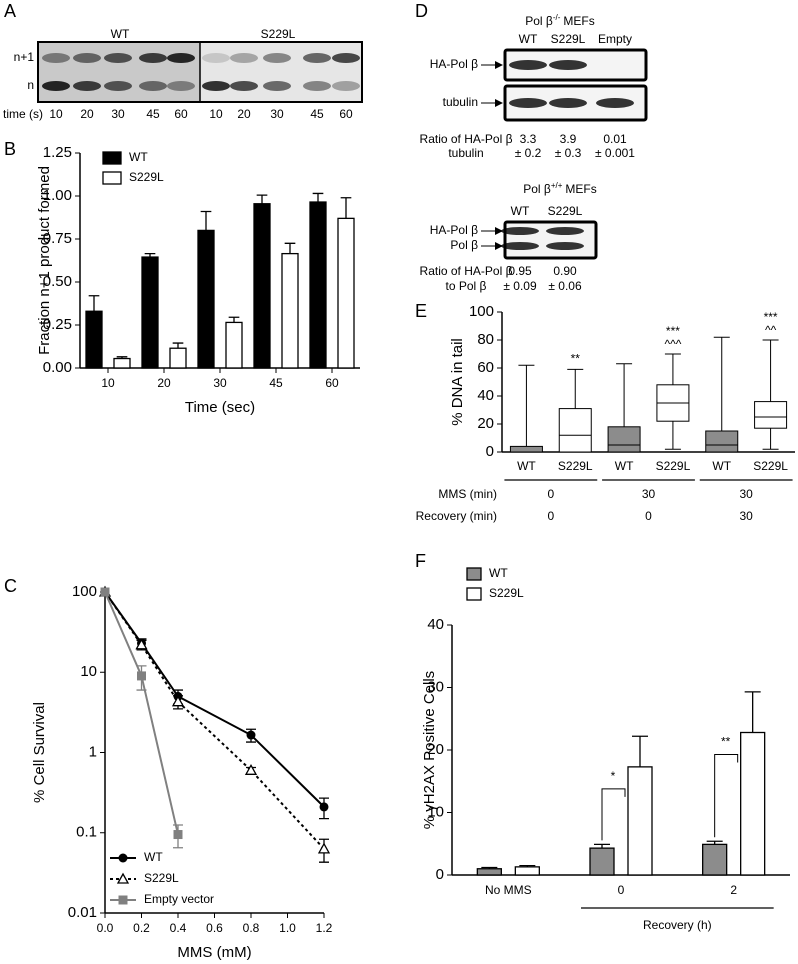 The width and height of the screenshot is (798, 964). I want to click on row-label: n+1, so click(24, 57).